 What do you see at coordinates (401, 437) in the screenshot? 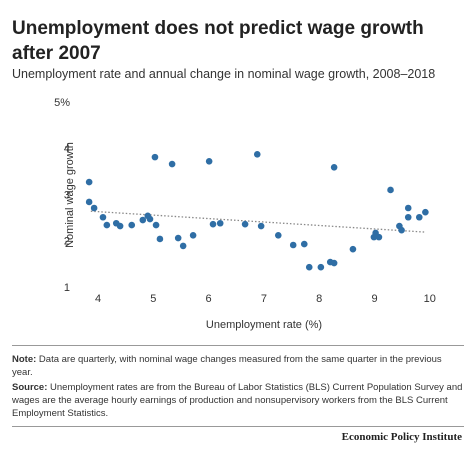
I see `credit: Economic Policy Institute` at bounding box center [401, 437].